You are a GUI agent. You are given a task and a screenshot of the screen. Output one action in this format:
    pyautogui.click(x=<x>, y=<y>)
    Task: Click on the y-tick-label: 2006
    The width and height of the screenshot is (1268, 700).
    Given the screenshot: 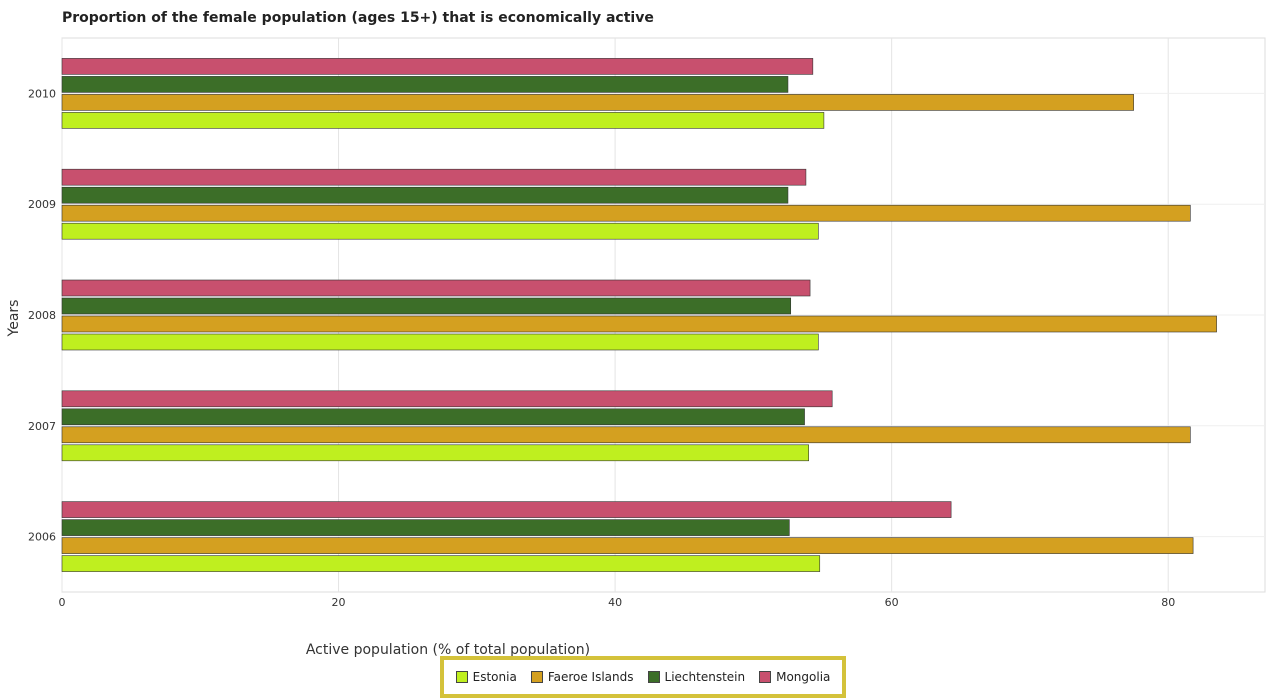 What is the action you would take?
    pyautogui.click(x=42, y=537)
    